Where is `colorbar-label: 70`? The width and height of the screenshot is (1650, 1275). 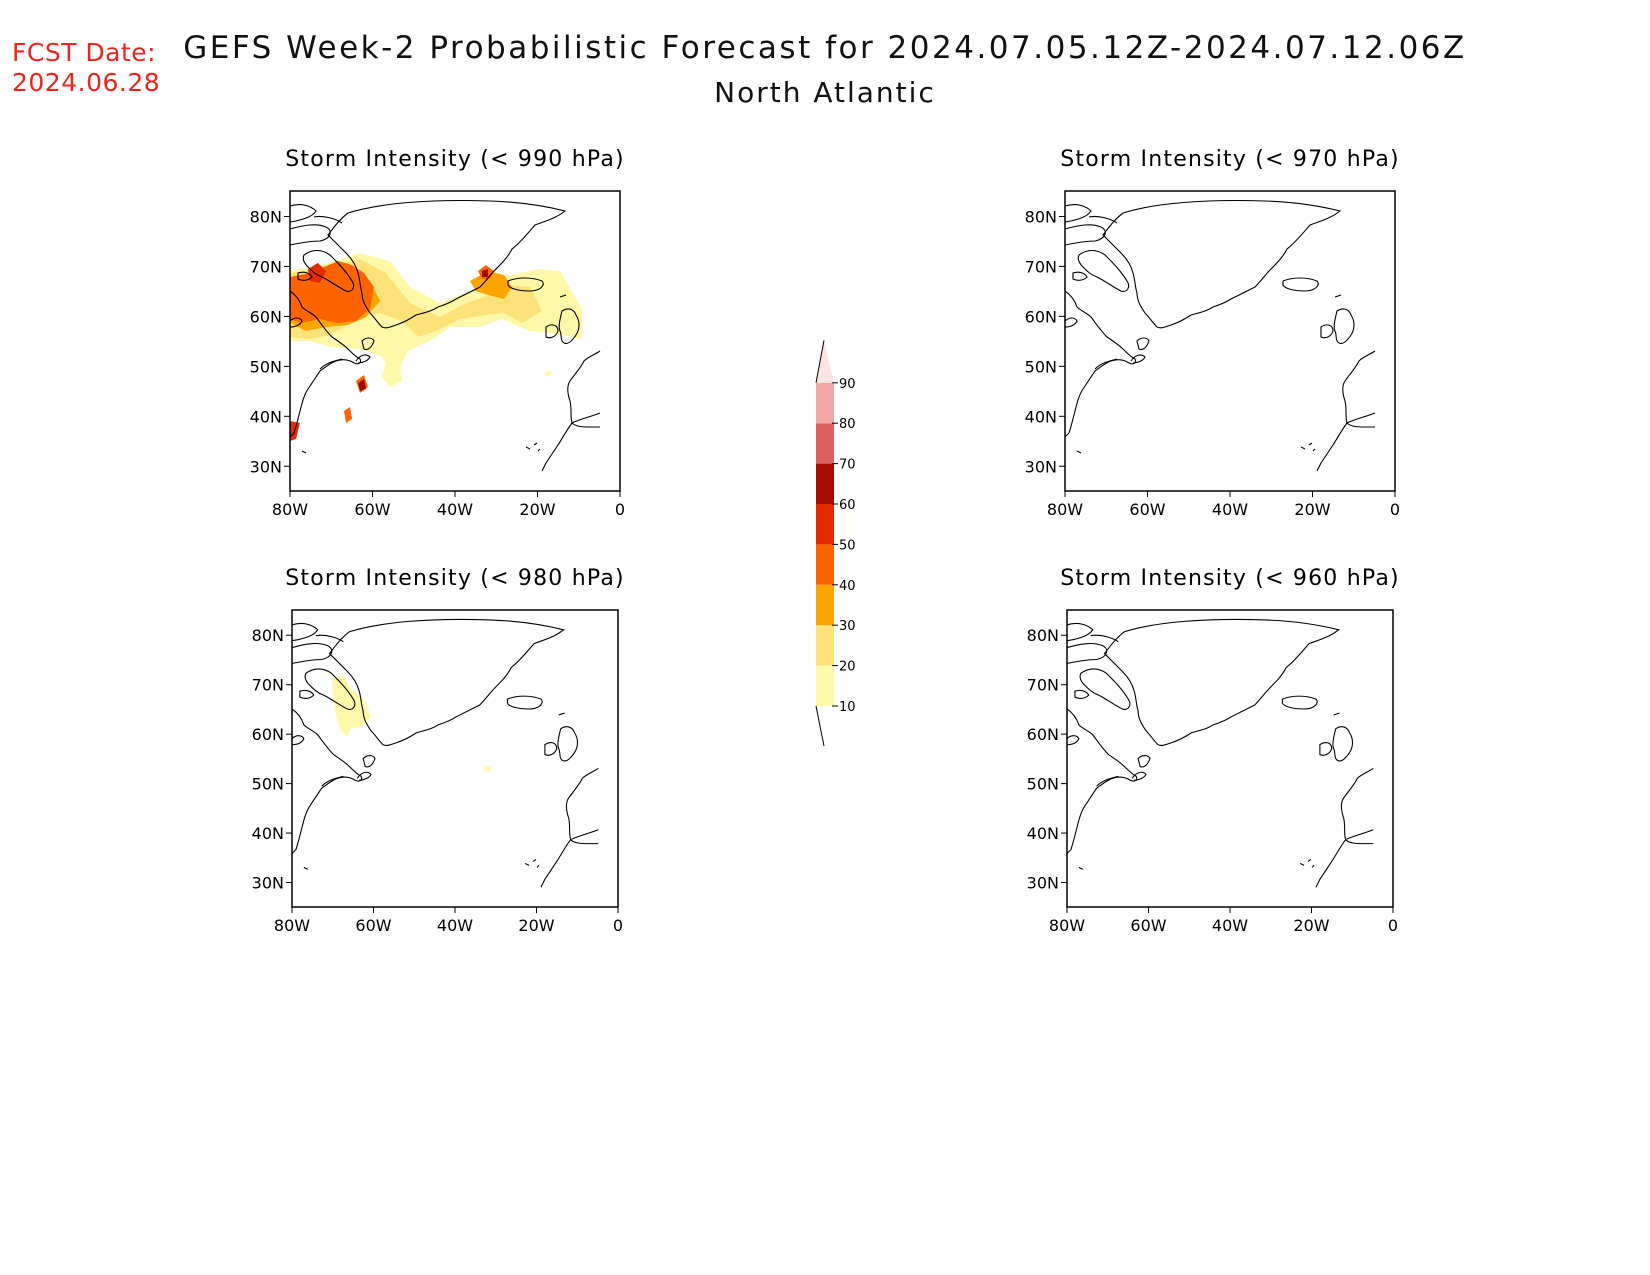
colorbar-label: 70 is located at coordinates (847, 465).